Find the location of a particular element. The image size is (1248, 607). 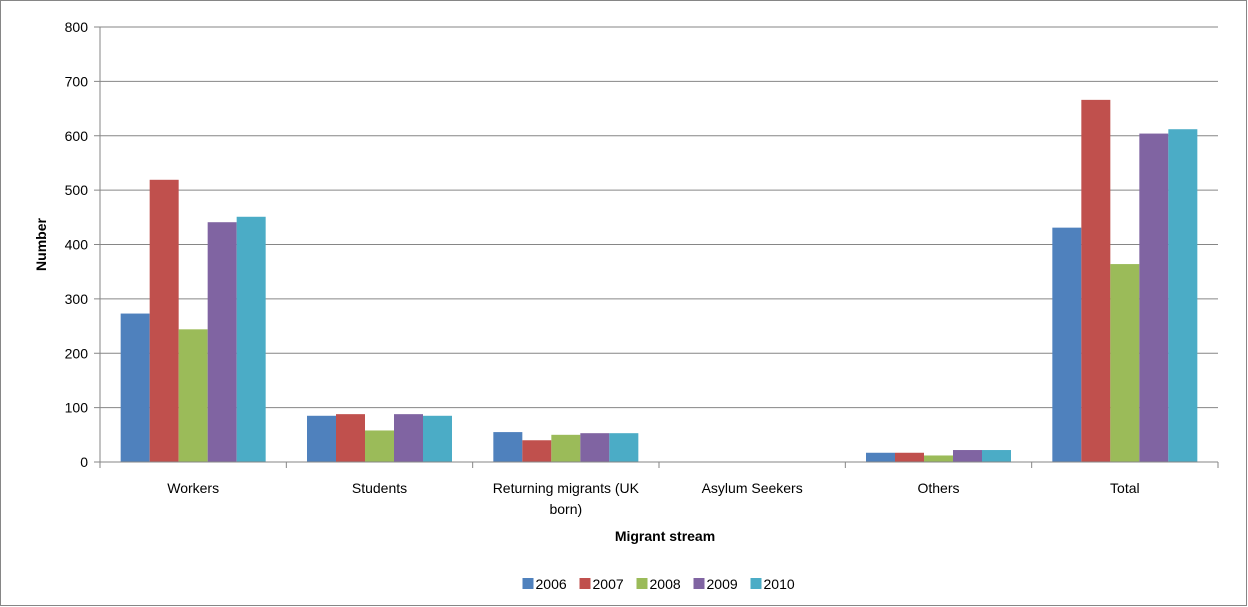

y-tick-label: 400 is located at coordinates (77, 245).